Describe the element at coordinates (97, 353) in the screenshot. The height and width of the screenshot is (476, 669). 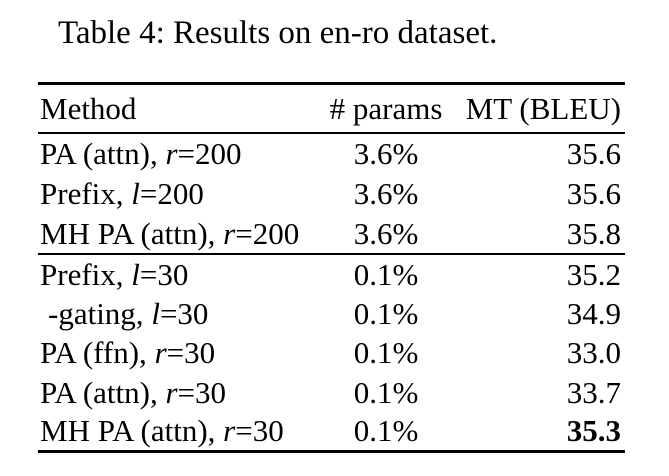
I see `method-text: PA (ffn),` at that location.